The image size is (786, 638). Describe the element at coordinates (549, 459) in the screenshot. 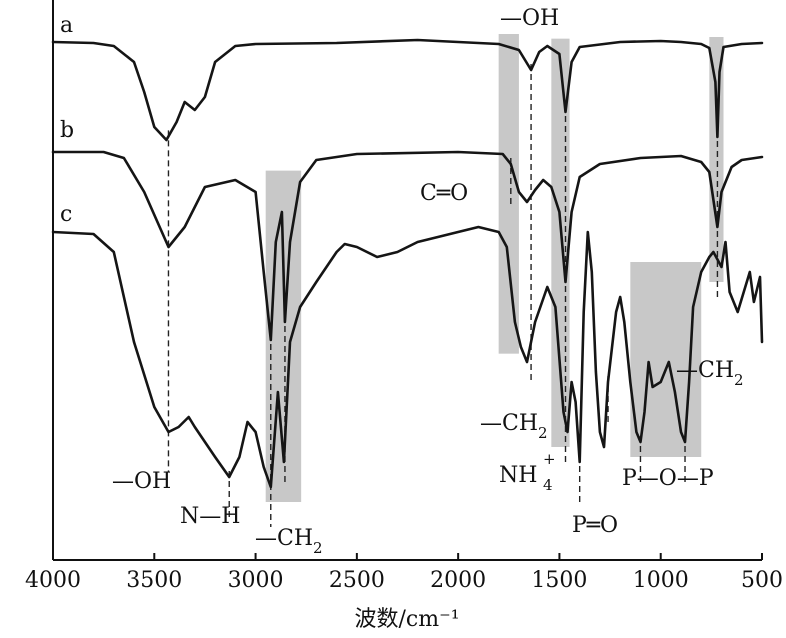

I see `annotation-nh4-sup: +` at that location.